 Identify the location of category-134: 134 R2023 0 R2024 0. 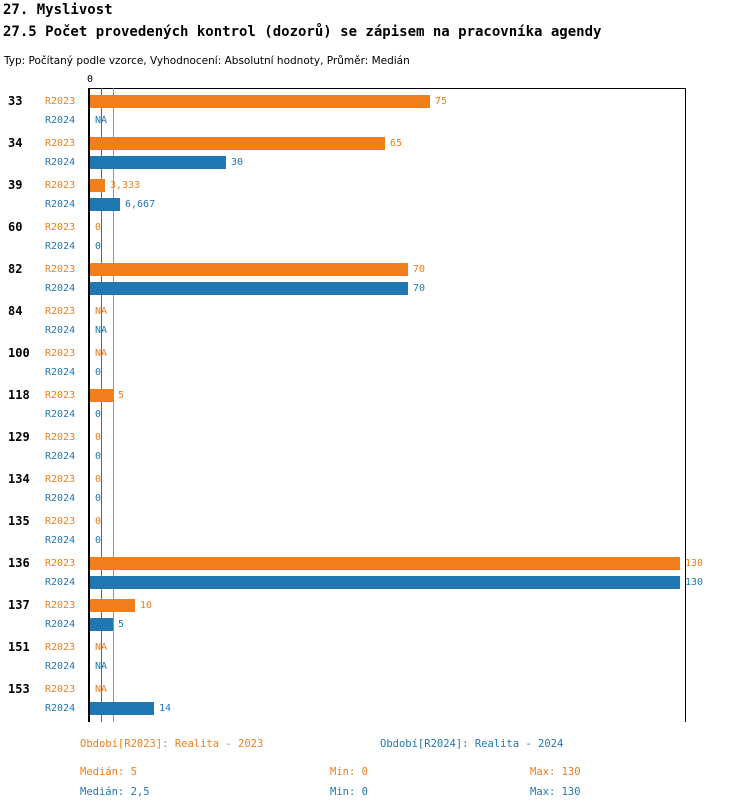
(375, 491).